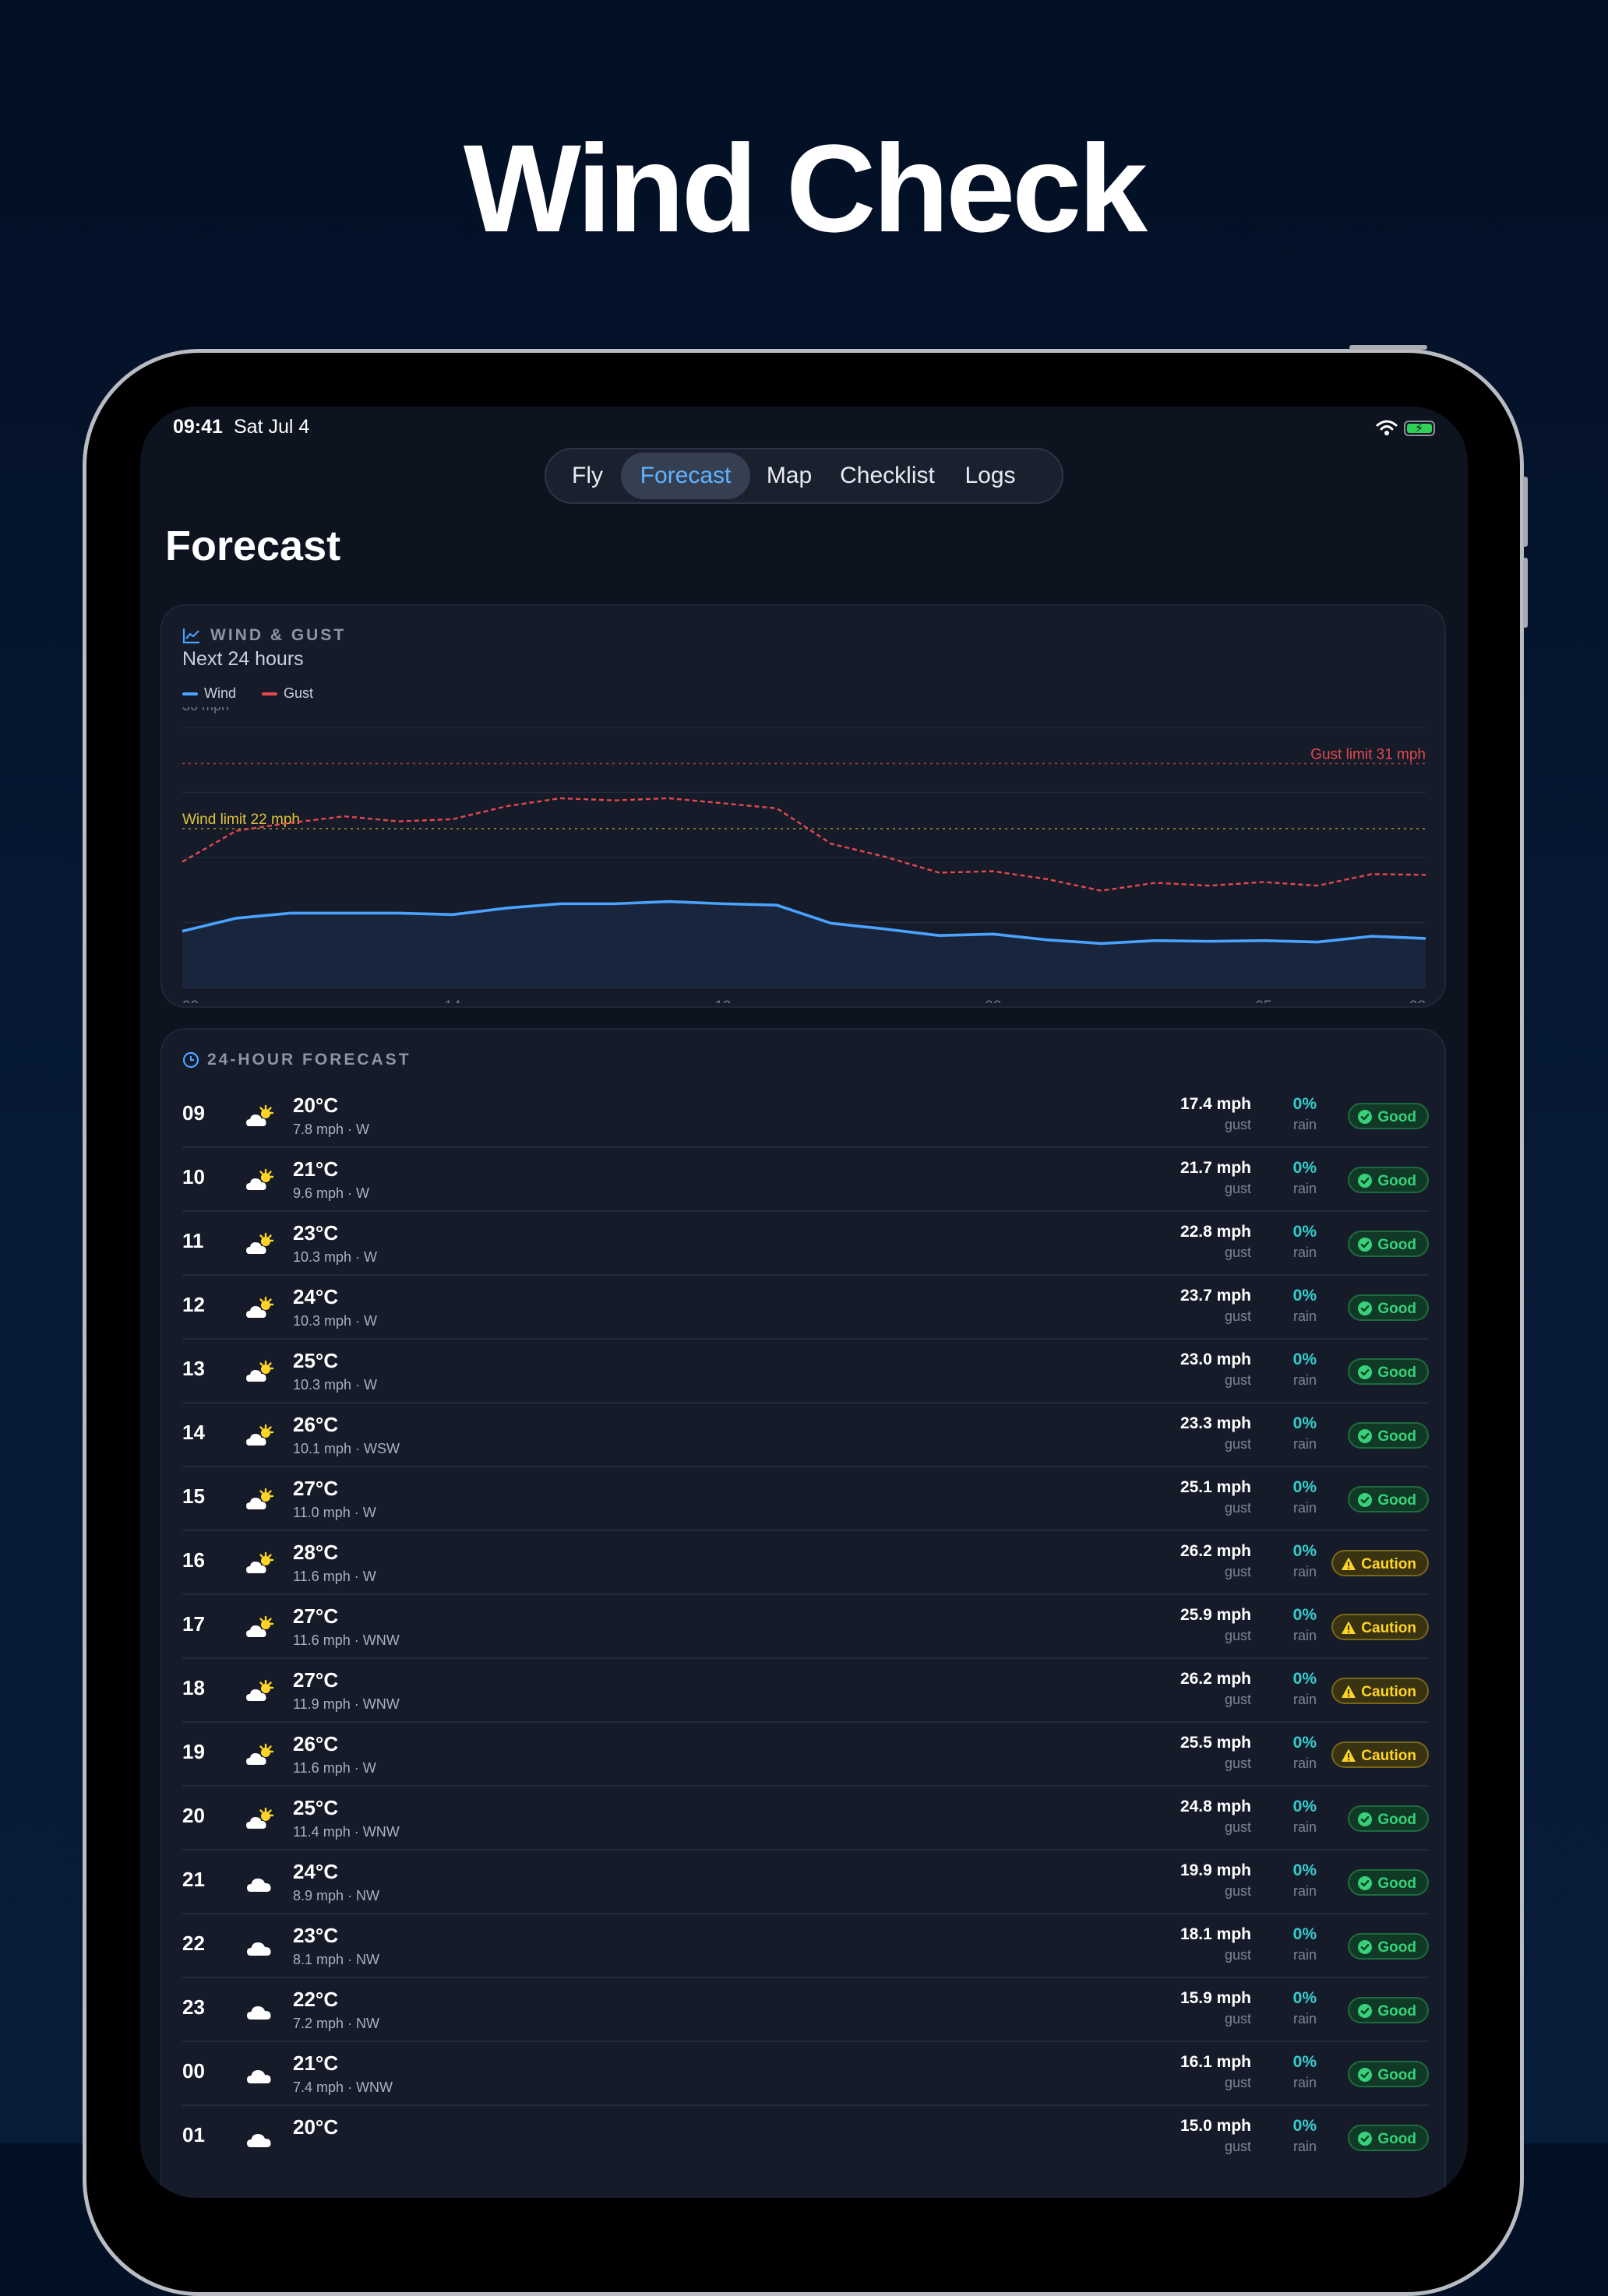 This screenshot has height=2296, width=1608. I want to click on legend-gust: Gust, so click(287, 693).